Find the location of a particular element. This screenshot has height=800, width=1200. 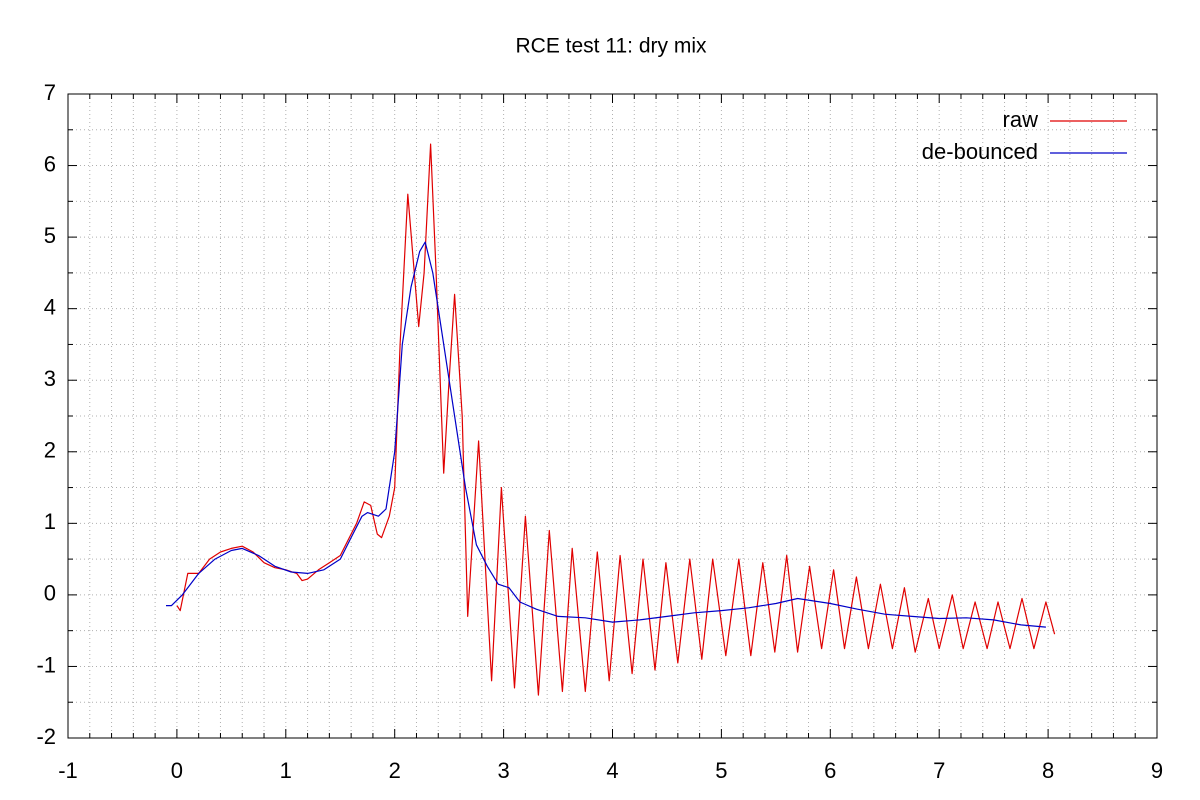

y-tick-label: -2 is located at coordinates (46, 736).